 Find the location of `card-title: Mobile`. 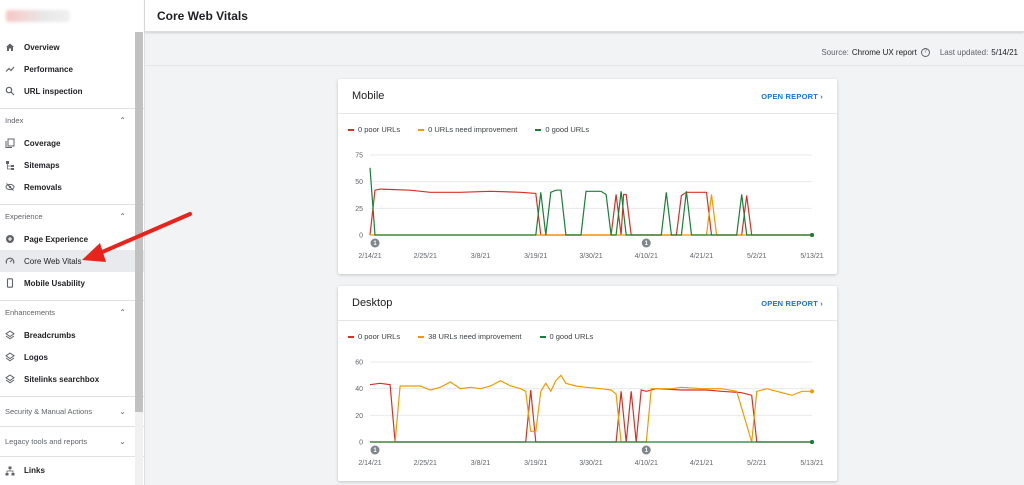

card-title: Mobile is located at coordinates (368, 96).